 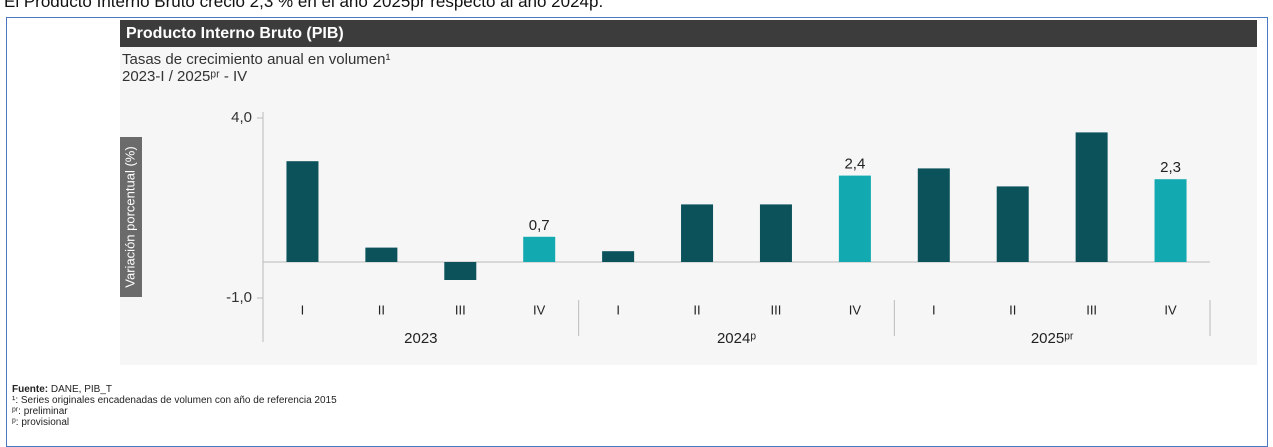 What do you see at coordinates (40, 411) in the screenshot?
I see `note: ᵖʳ: preliminar` at bounding box center [40, 411].